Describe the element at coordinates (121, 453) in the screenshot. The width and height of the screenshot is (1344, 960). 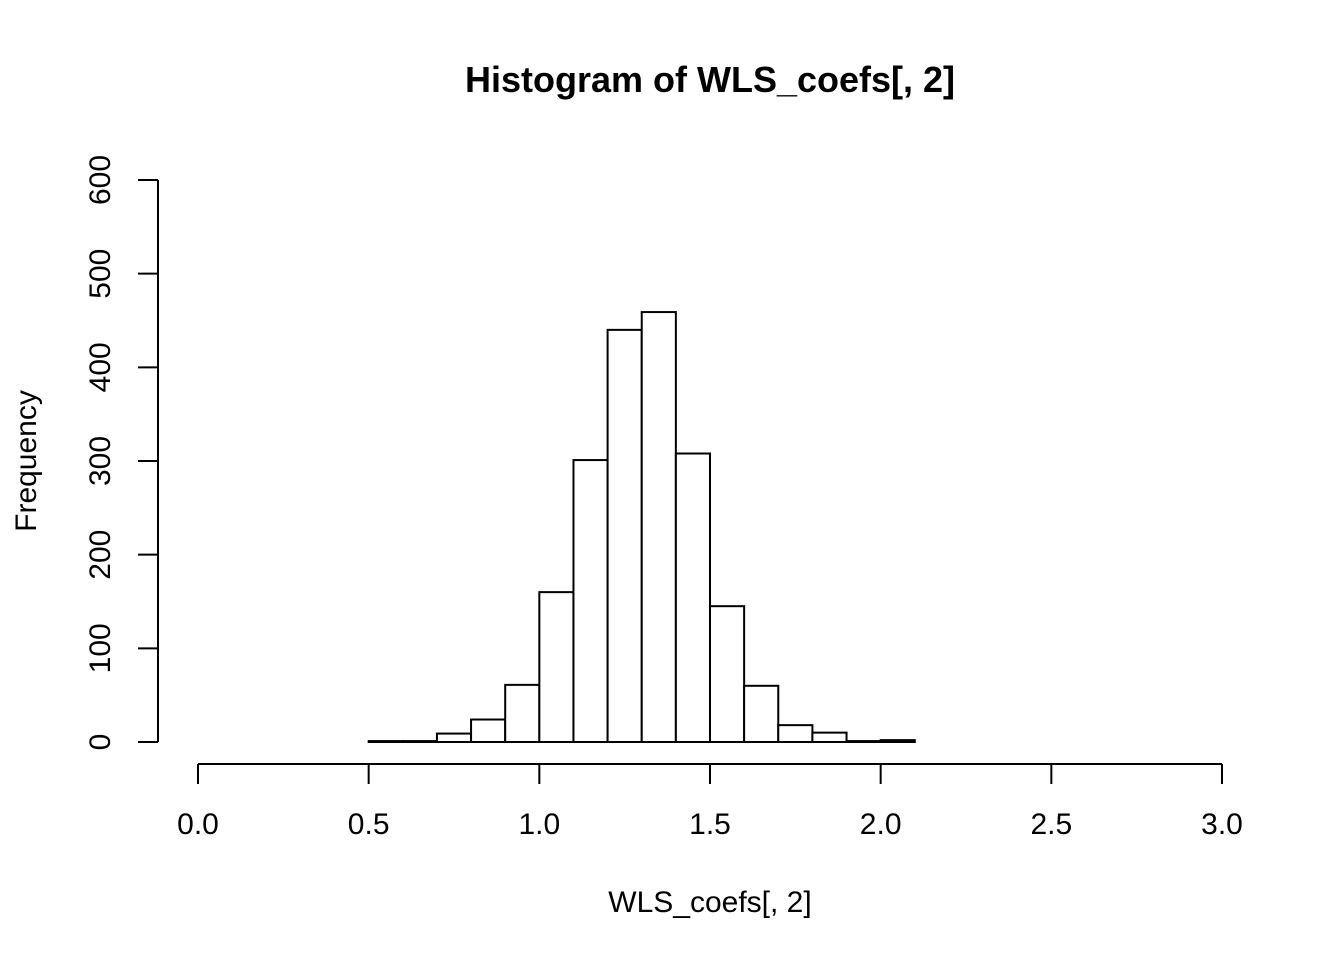
I see `y-axis: 0 100 200 300 400 500 600` at that location.